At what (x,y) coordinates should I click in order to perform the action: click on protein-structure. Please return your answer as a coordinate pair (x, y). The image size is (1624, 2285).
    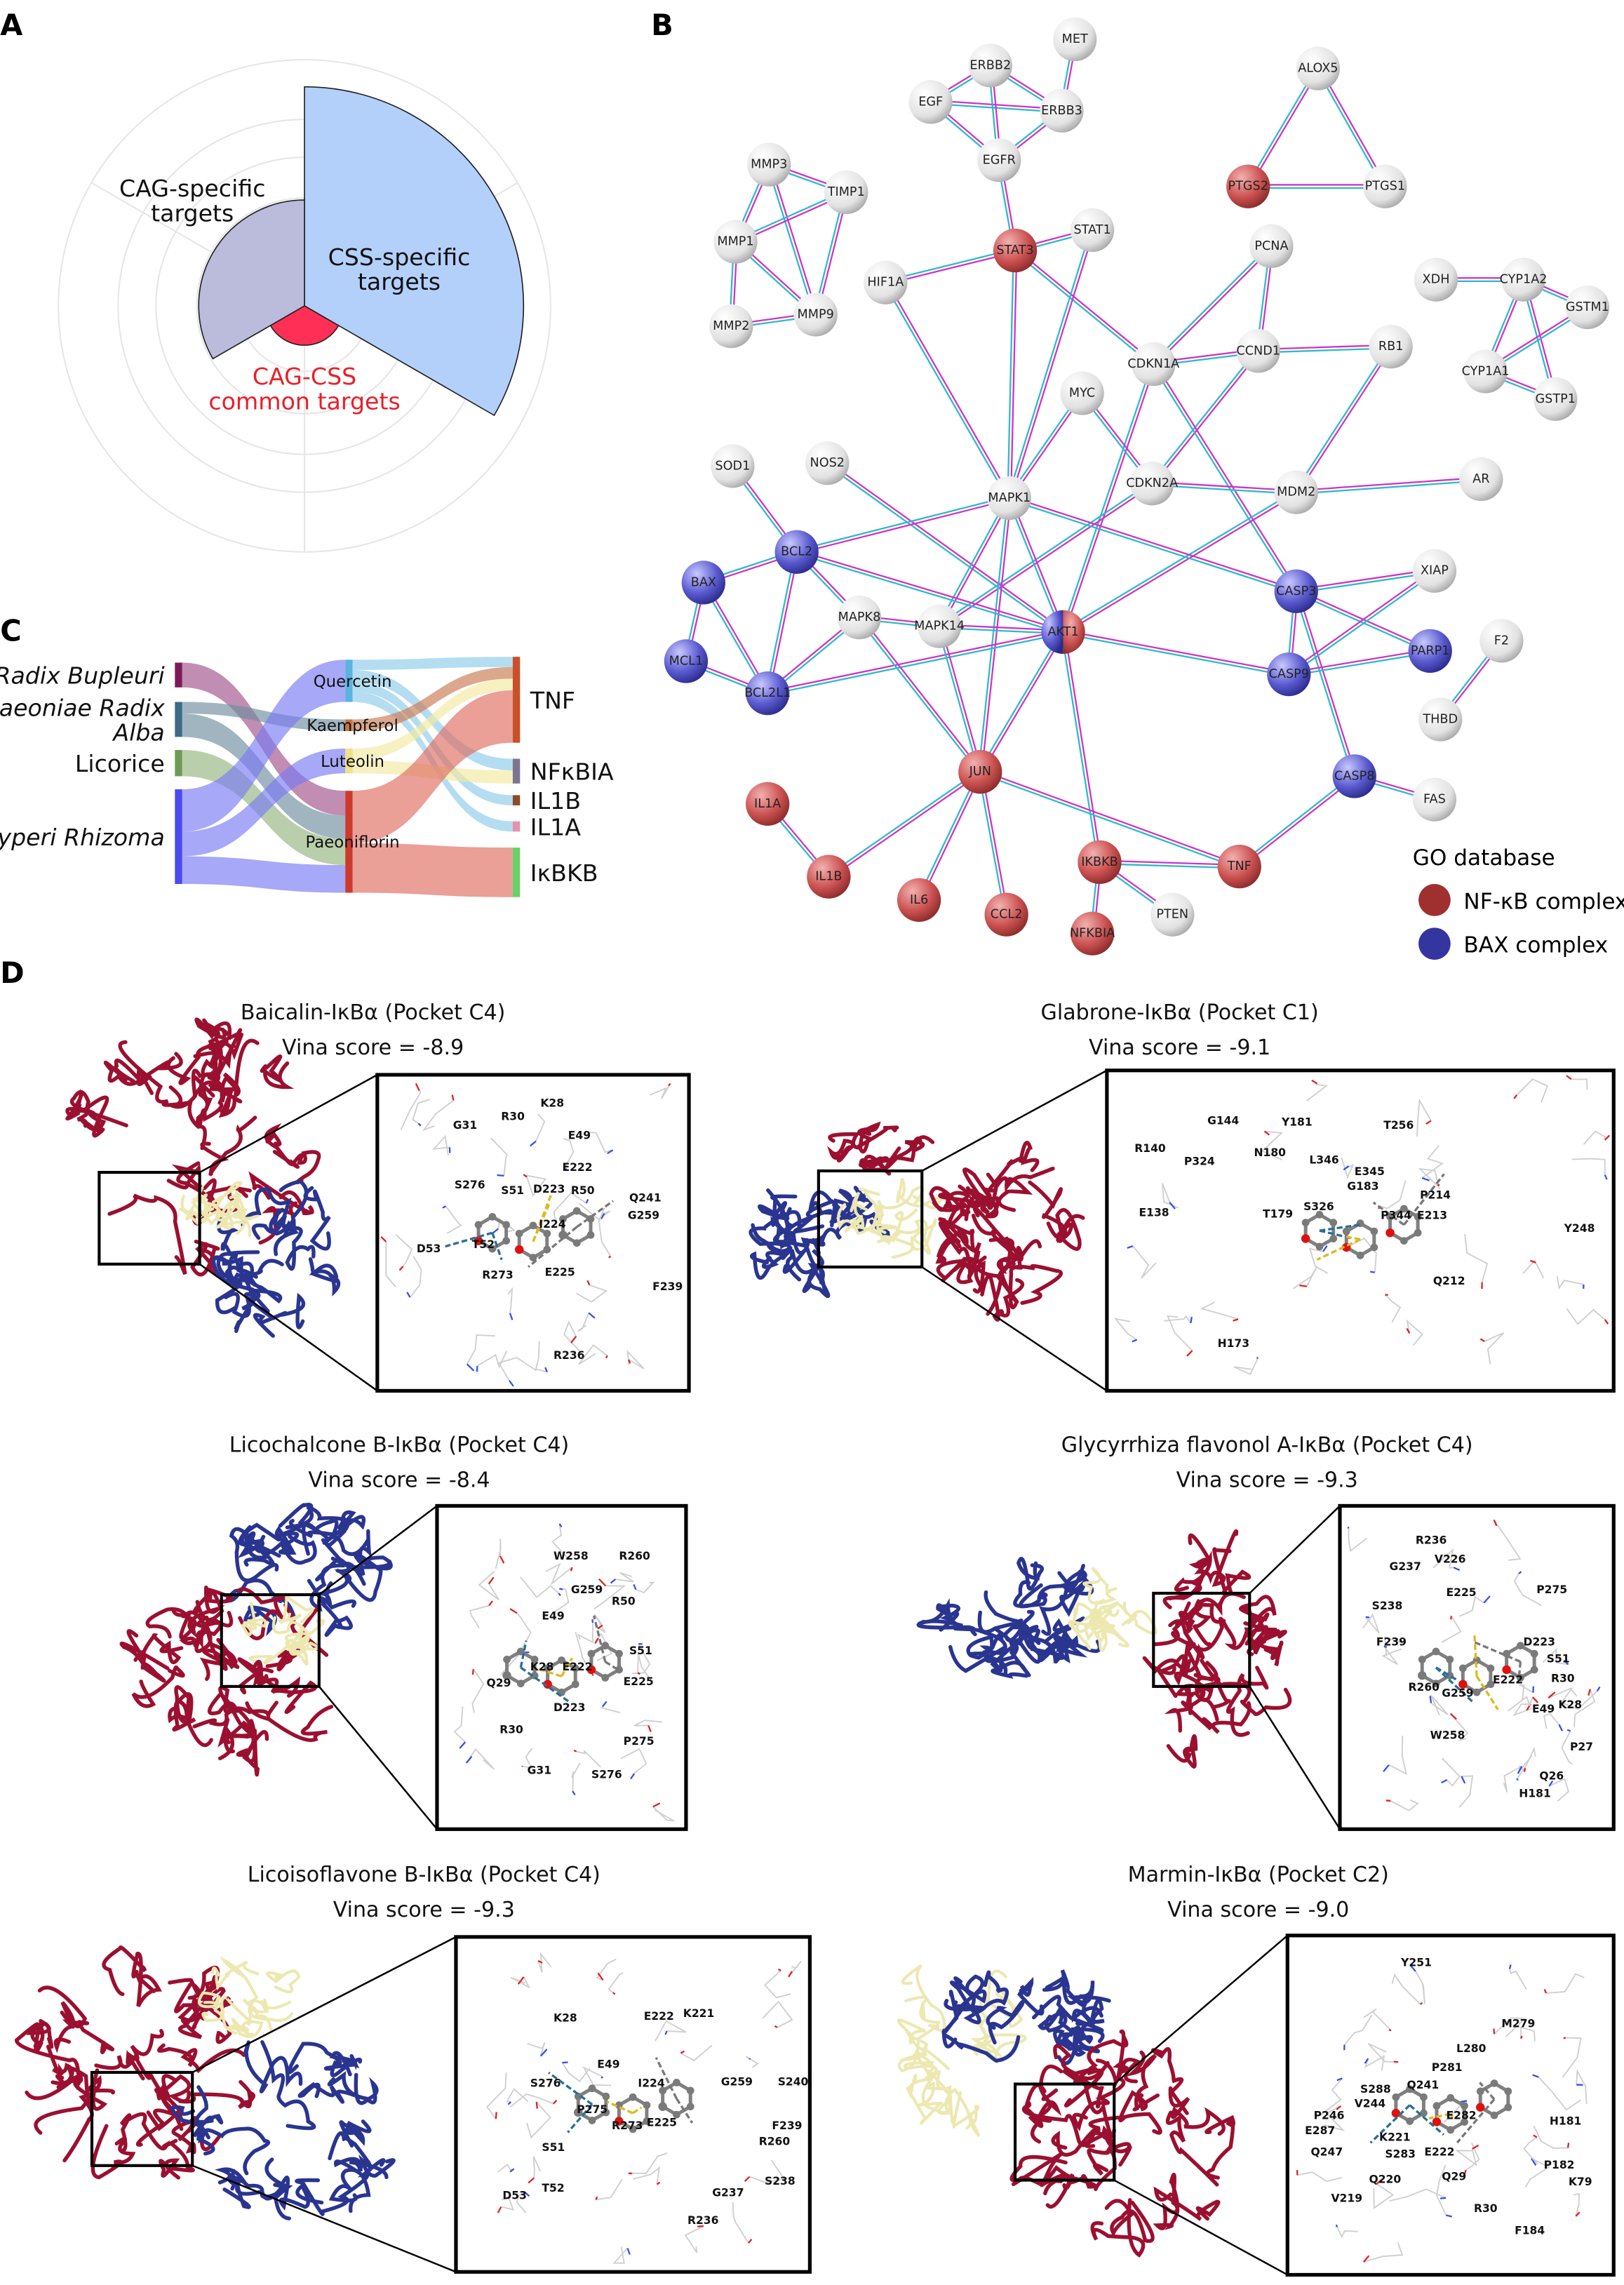
    Looking at the image, I should click on (1104, 1649).